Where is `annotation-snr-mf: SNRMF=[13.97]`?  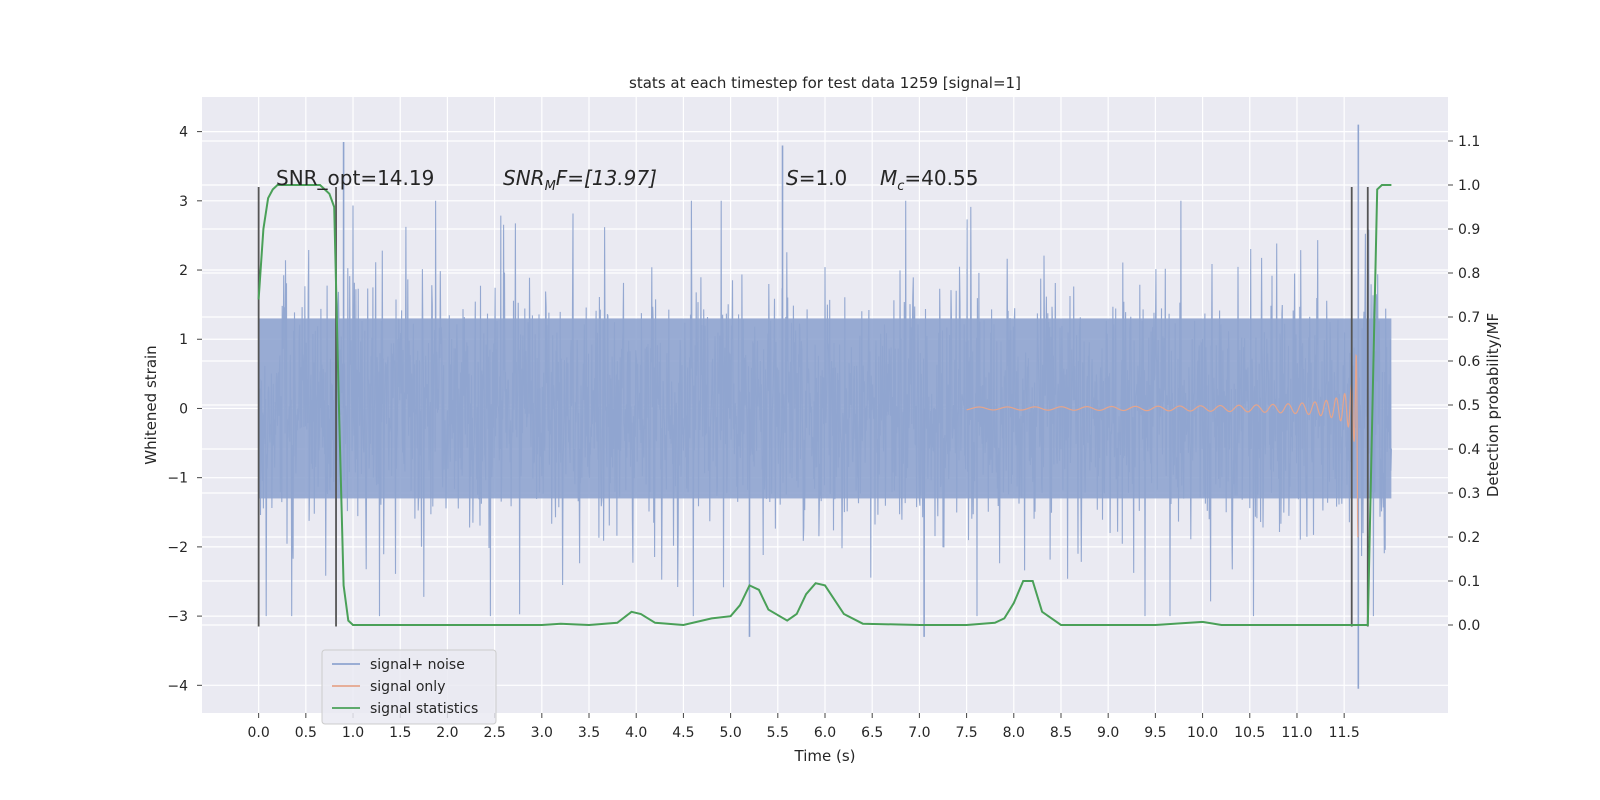
annotation-snr-mf: SNRMF=[13.97] is located at coordinates (580, 180).